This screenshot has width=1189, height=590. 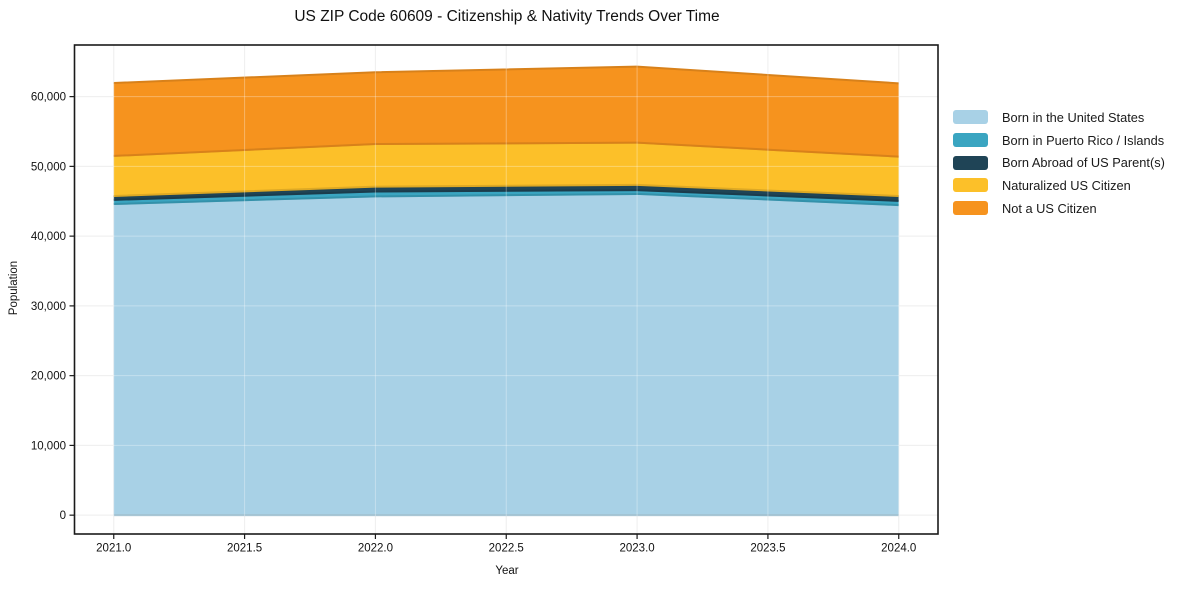 I want to click on legend-label: Not a US Citizen, so click(x=1049, y=208).